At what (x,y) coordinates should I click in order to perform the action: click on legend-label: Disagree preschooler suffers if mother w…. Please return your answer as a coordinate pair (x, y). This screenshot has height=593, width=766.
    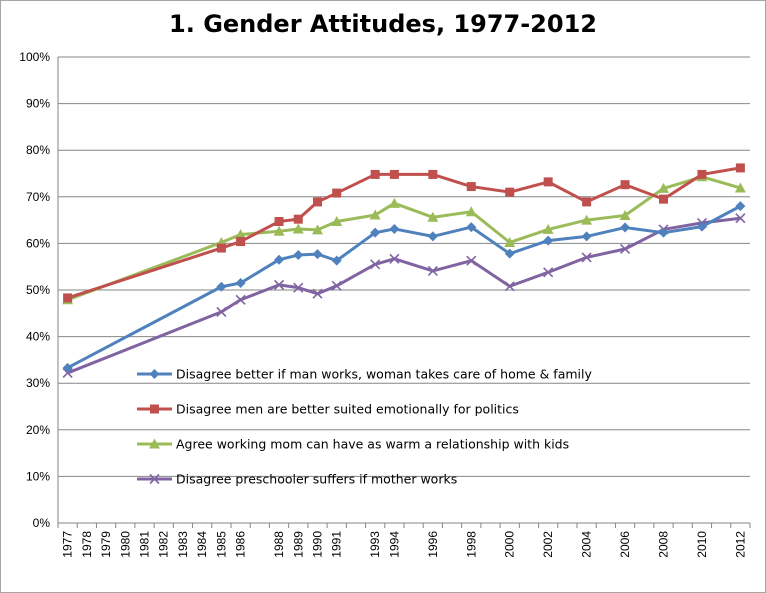
    Looking at the image, I should click on (316, 479).